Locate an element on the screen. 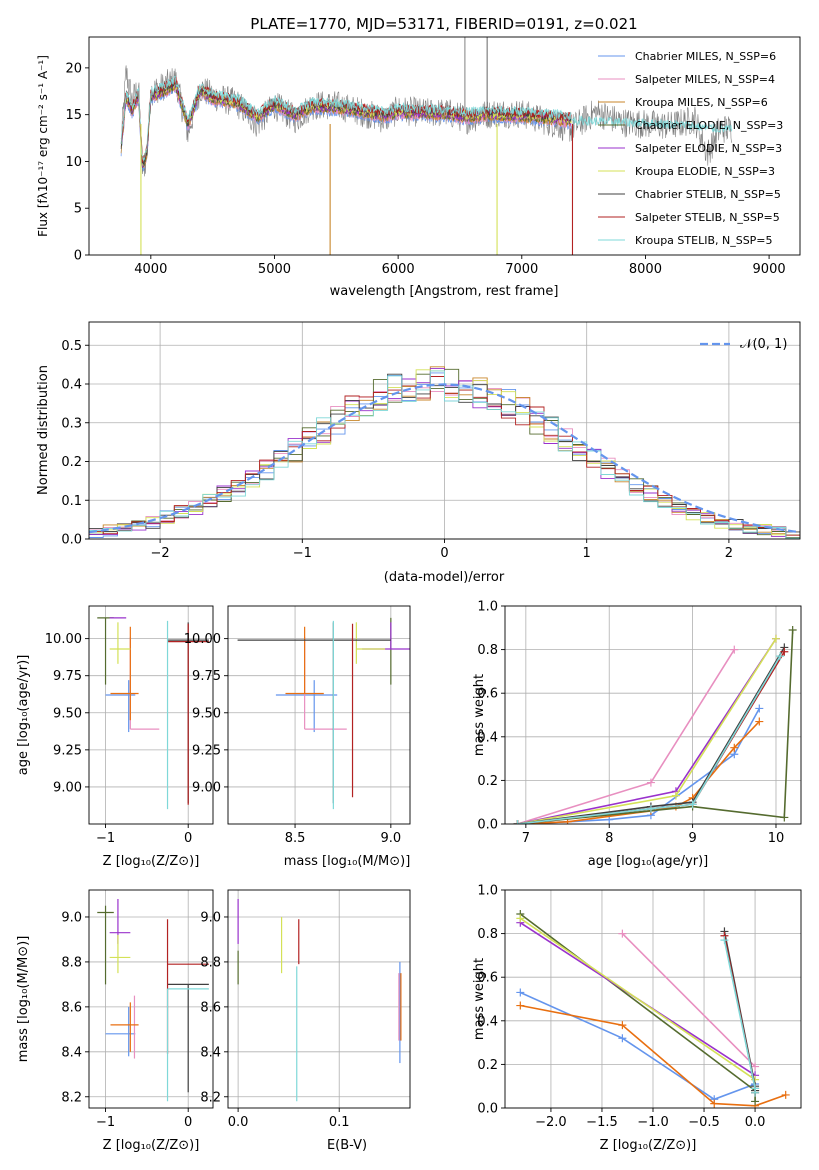 Image resolution: width=819 pixels, height=1170 pixels. age_vs_Z-xtick-label-0: −1 is located at coordinates (105, 838).